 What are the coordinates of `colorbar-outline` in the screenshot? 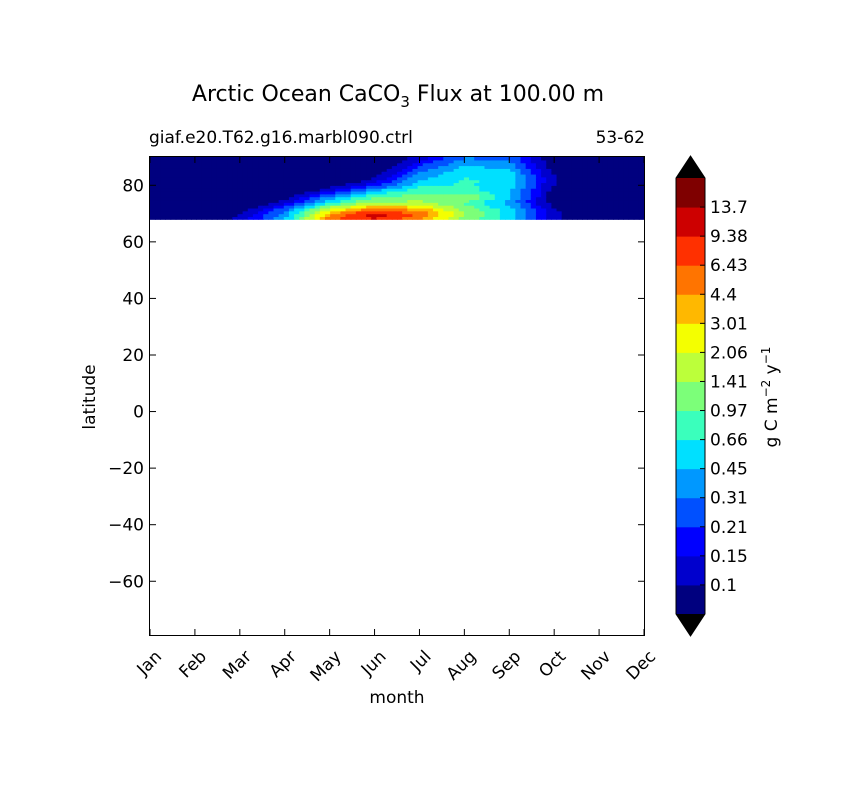 It's located at (690, 396).